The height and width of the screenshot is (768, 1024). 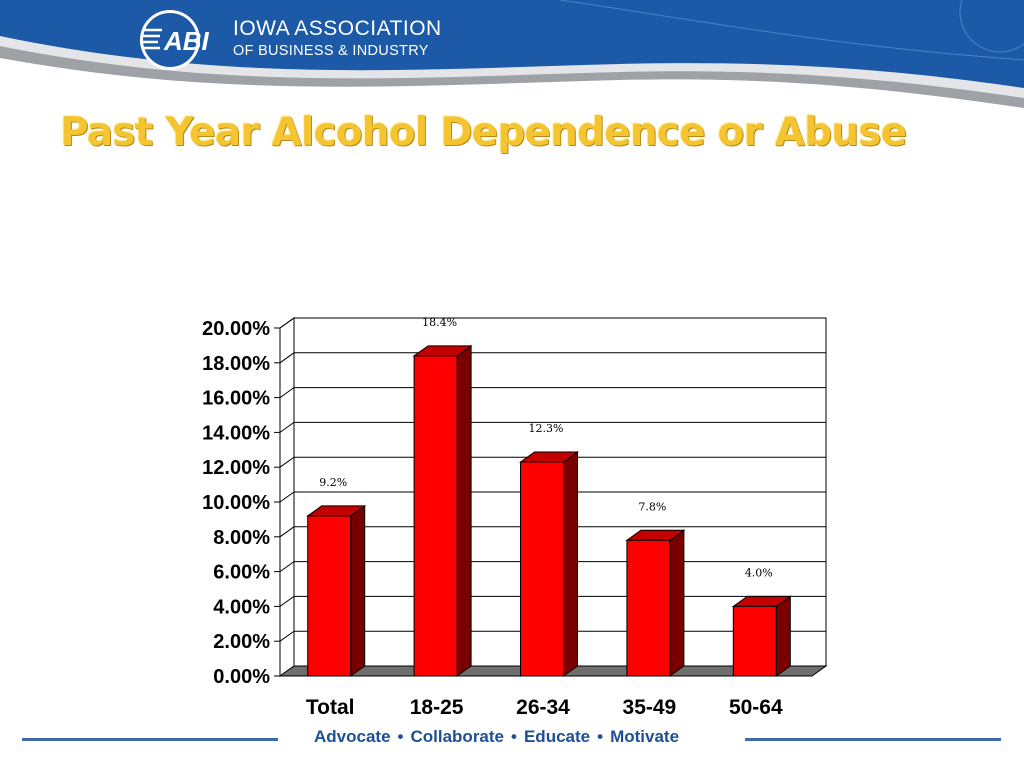 I want to click on y-tick-label: 14.00%, so click(x=236, y=433).